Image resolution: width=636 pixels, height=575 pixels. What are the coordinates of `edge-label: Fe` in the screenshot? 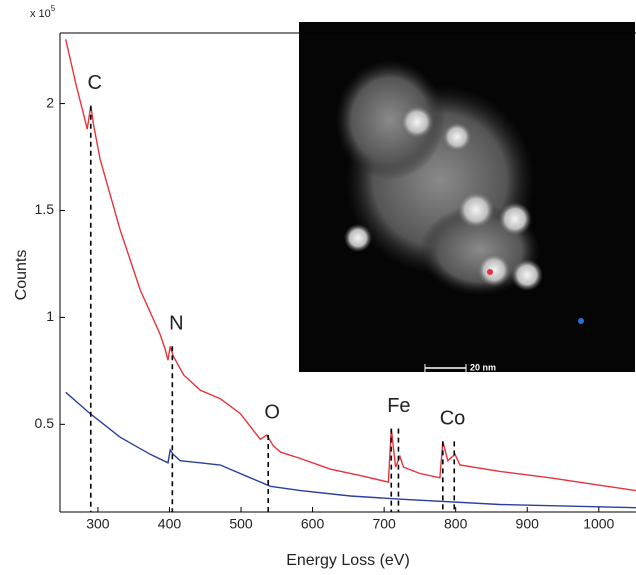 It's located at (398, 406).